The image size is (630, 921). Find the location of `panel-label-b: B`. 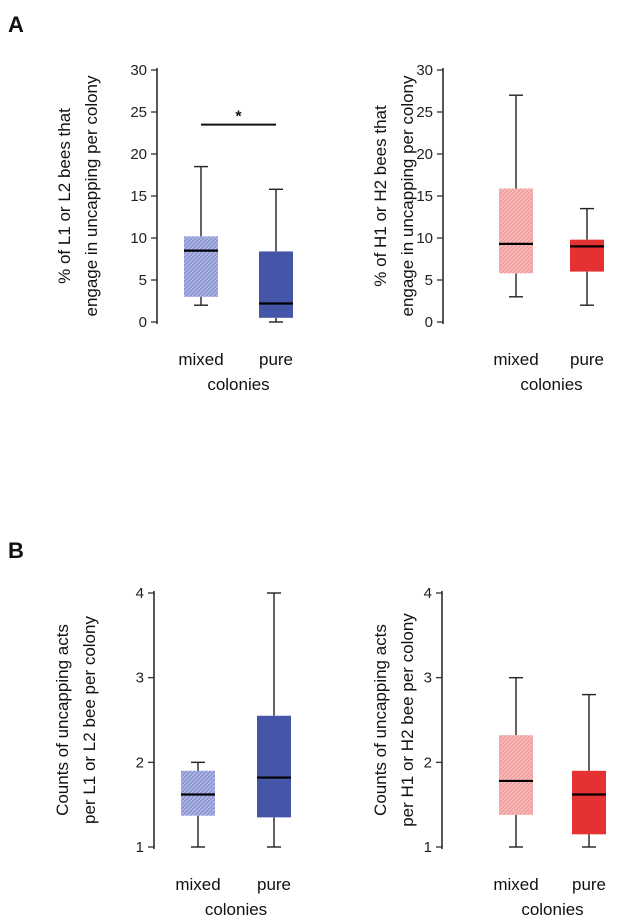

panel-label-b: B is located at coordinates (16, 550).